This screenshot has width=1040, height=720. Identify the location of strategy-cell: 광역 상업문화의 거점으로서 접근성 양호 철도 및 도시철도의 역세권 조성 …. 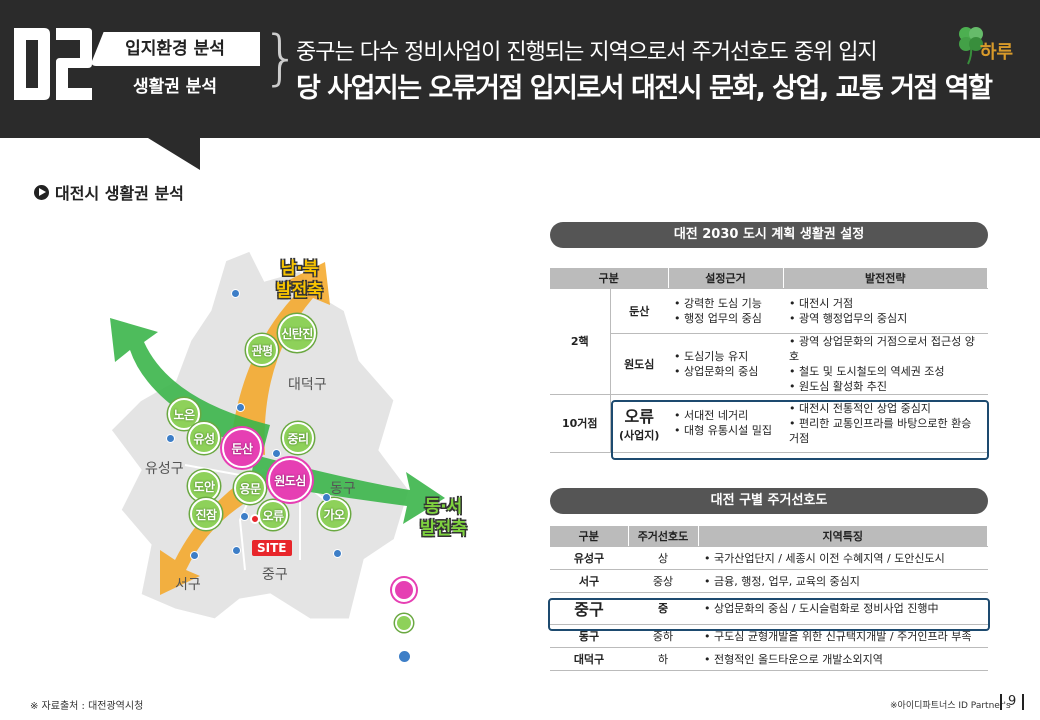
(885, 364).